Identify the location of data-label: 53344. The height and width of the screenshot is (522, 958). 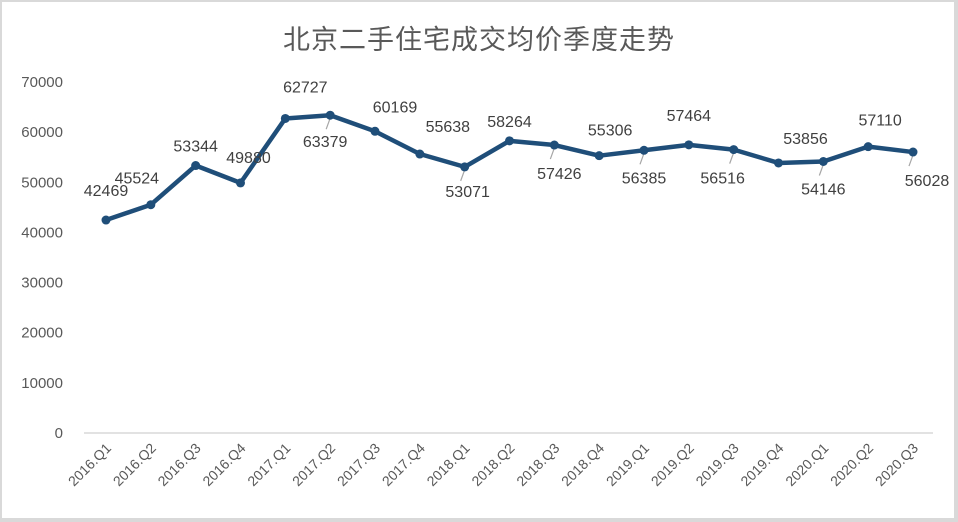
(195, 147).